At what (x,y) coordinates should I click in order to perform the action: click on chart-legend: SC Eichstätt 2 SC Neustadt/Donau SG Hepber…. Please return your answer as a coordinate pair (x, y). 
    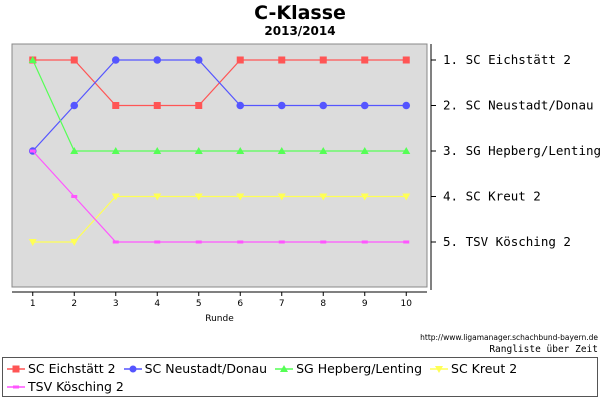
    Looking at the image, I should click on (300, 377).